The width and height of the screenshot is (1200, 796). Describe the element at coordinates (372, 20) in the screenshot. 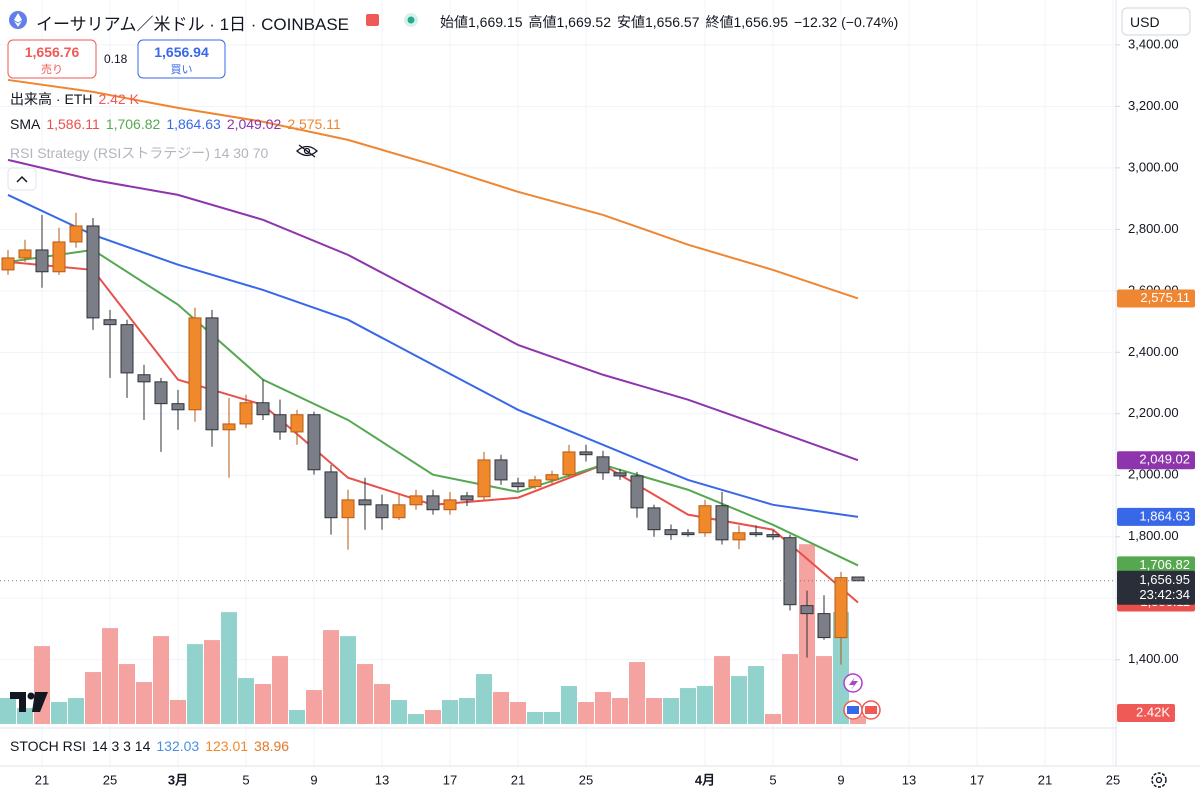

I see `flag-icon` at that location.